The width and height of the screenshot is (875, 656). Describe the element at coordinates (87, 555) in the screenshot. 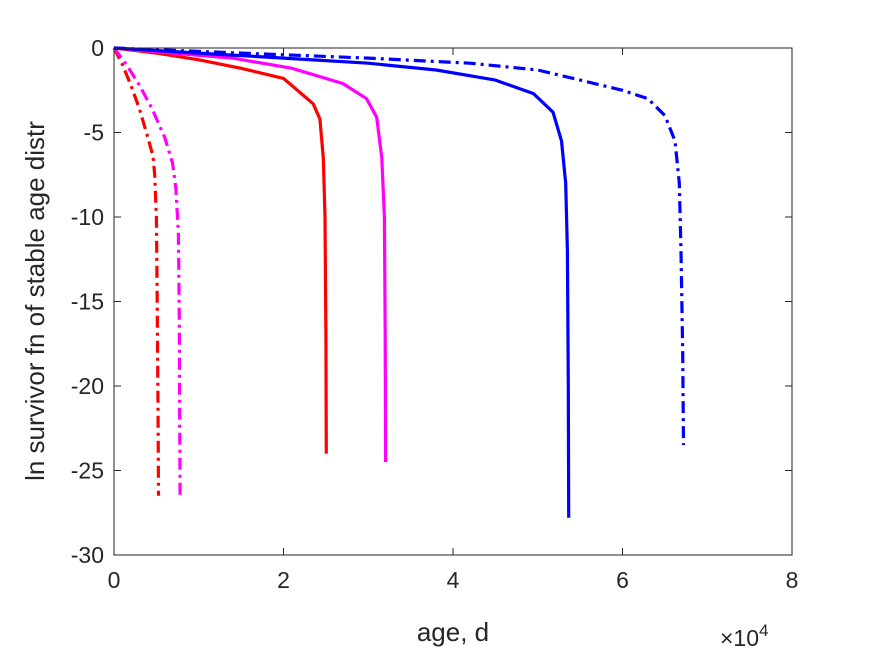

I see `y-tick-label: -30` at that location.